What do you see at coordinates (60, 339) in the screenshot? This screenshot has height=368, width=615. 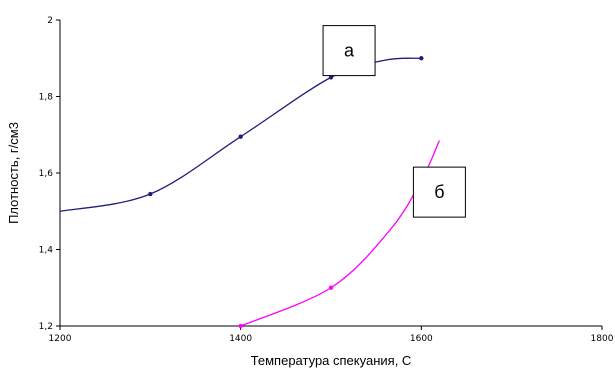 I see `x-tick-label: 1200` at bounding box center [60, 339].